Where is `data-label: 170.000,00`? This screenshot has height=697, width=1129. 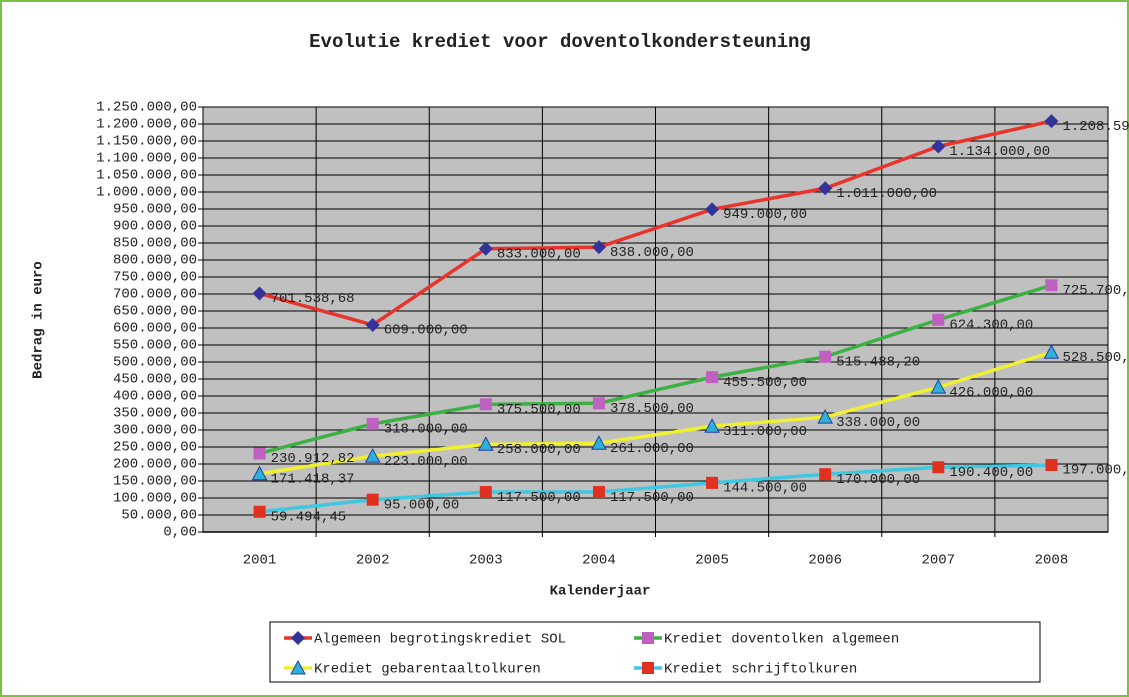
data-label: 170.000,00 is located at coordinates (878, 480).